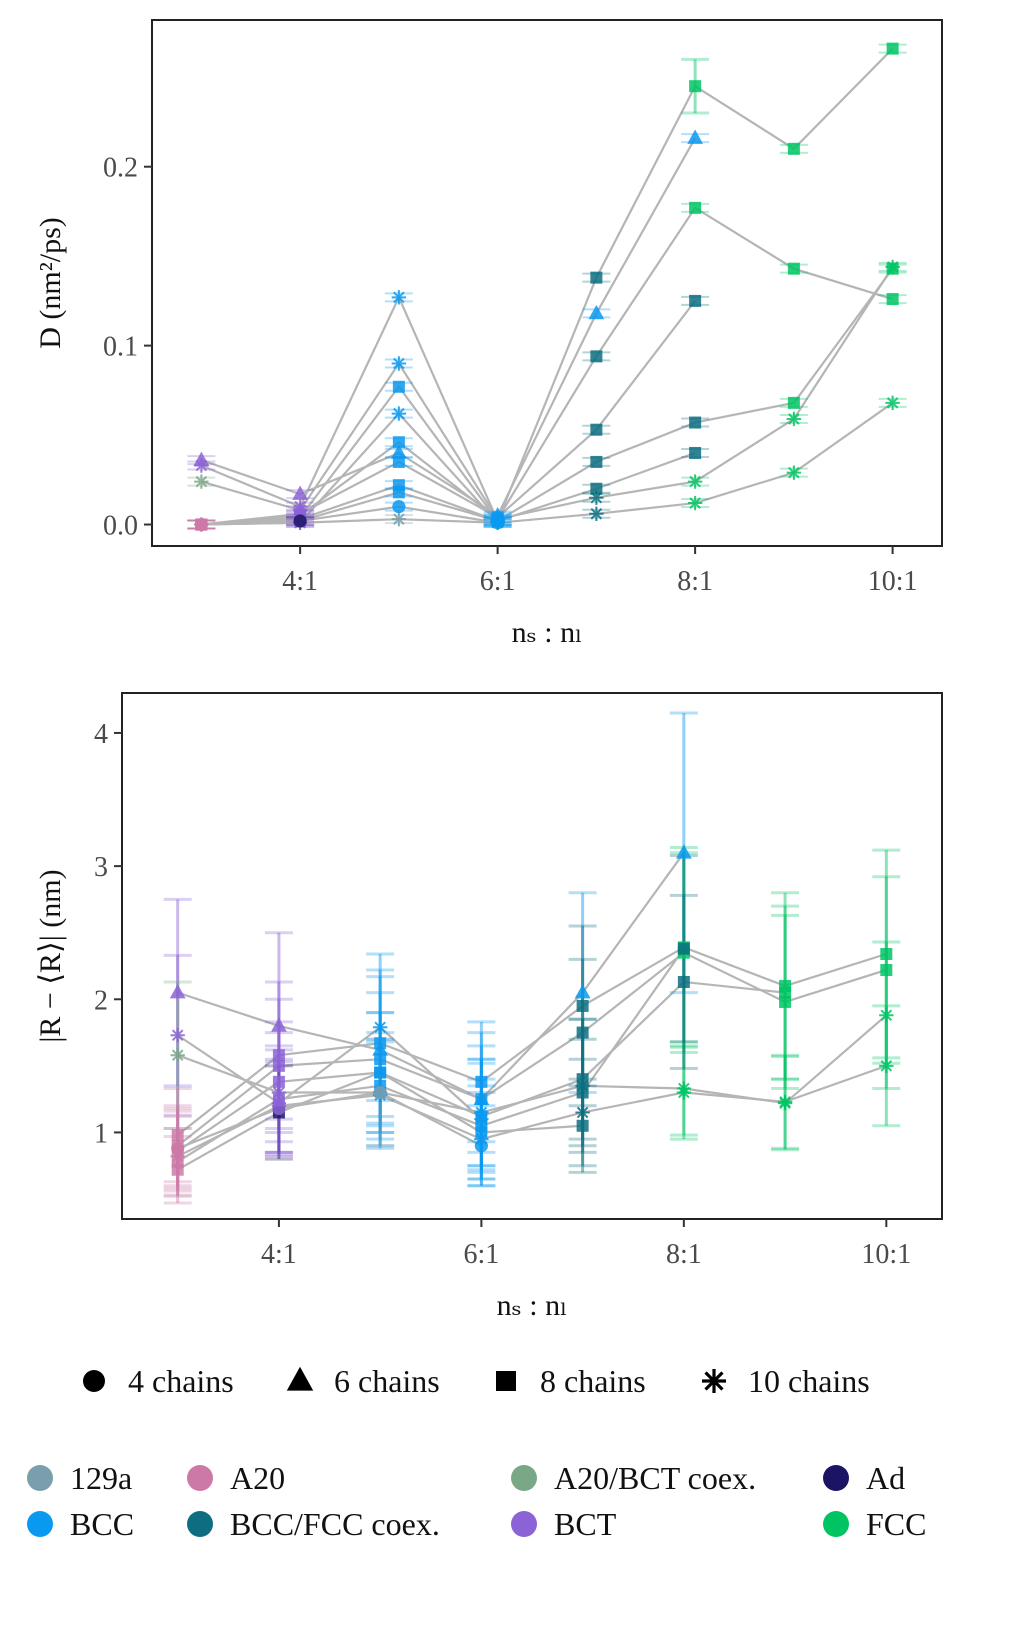 The height and width of the screenshot is (1650, 1012). I want to click on legend-item-circle: 4 chains, so click(158, 1381).